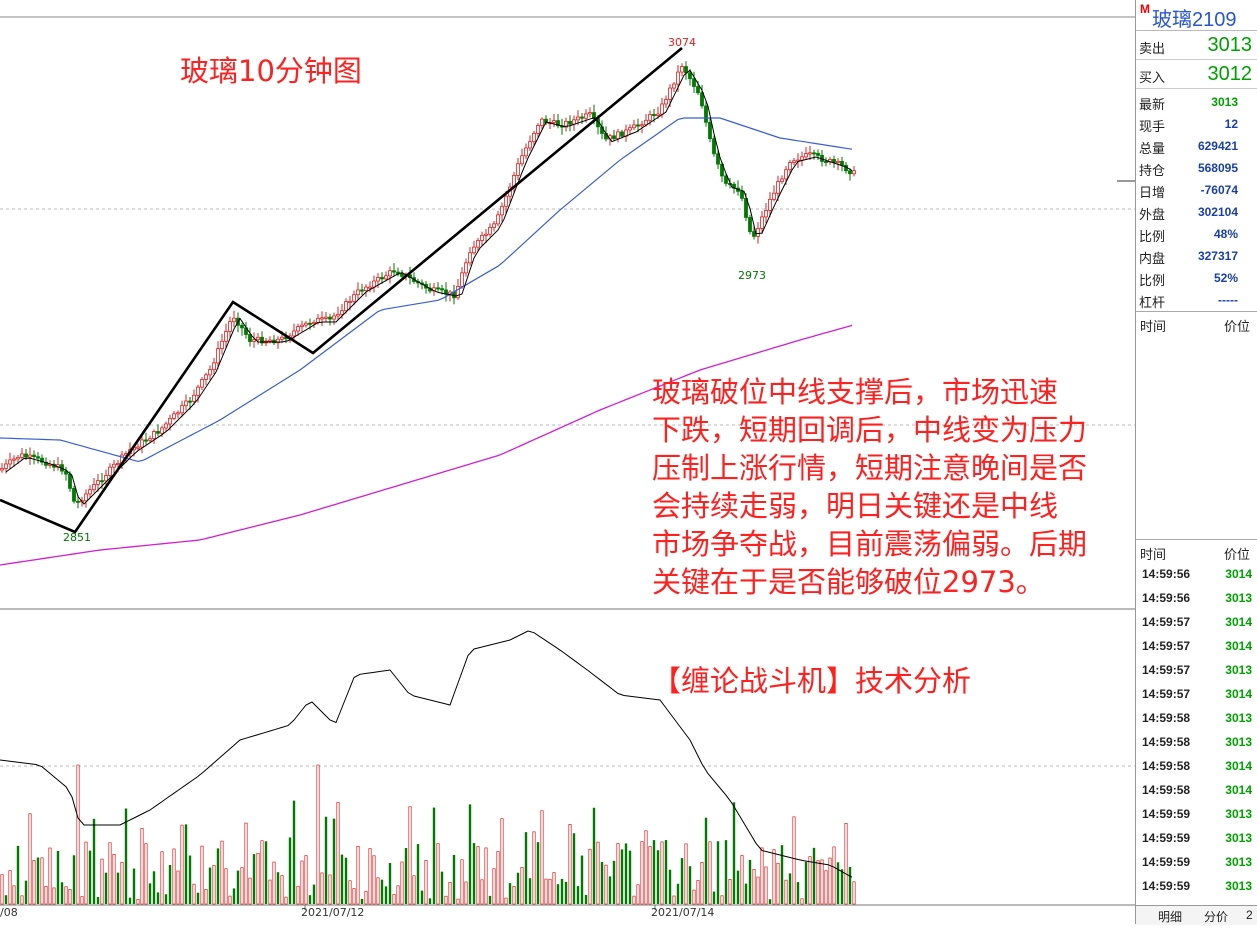  What do you see at coordinates (1170, 917) in the screenshot?
I see `tab-detail: 明细` at bounding box center [1170, 917].